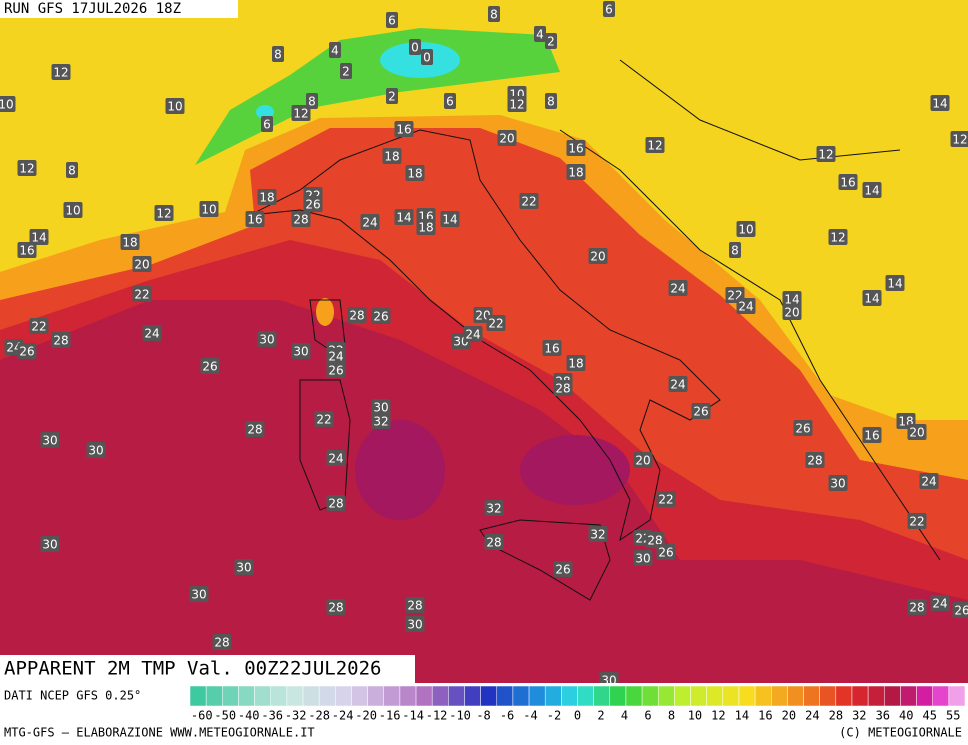 The width and height of the screenshot is (968, 745). What do you see at coordinates (812, 716) in the screenshot?
I see `scale-label: 24` at bounding box center [812, 716].